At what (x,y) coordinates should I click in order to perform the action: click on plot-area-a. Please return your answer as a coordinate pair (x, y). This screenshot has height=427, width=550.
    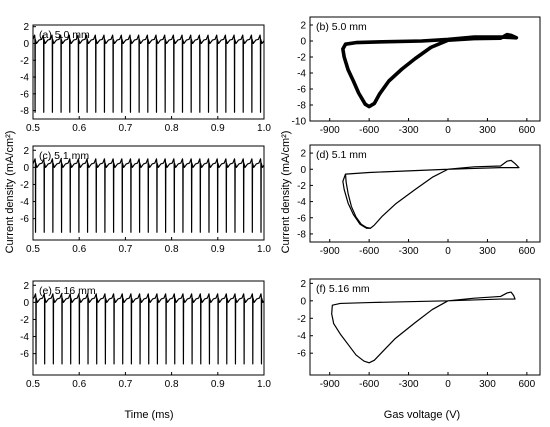
    Looking at the image, I should click on (148, 73).